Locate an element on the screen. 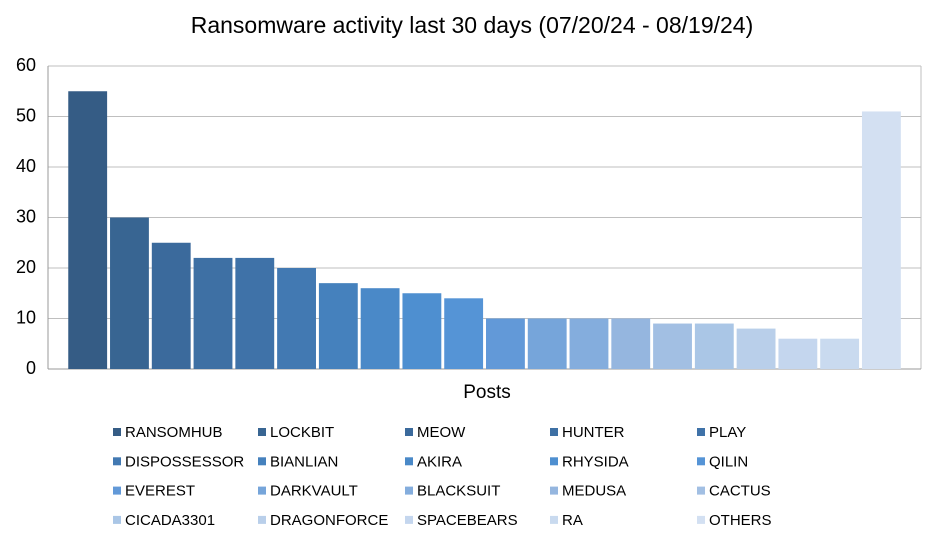 This screenshot has width=943, height=538. y-tick-label: 10 is located at coordinates (26, 317).